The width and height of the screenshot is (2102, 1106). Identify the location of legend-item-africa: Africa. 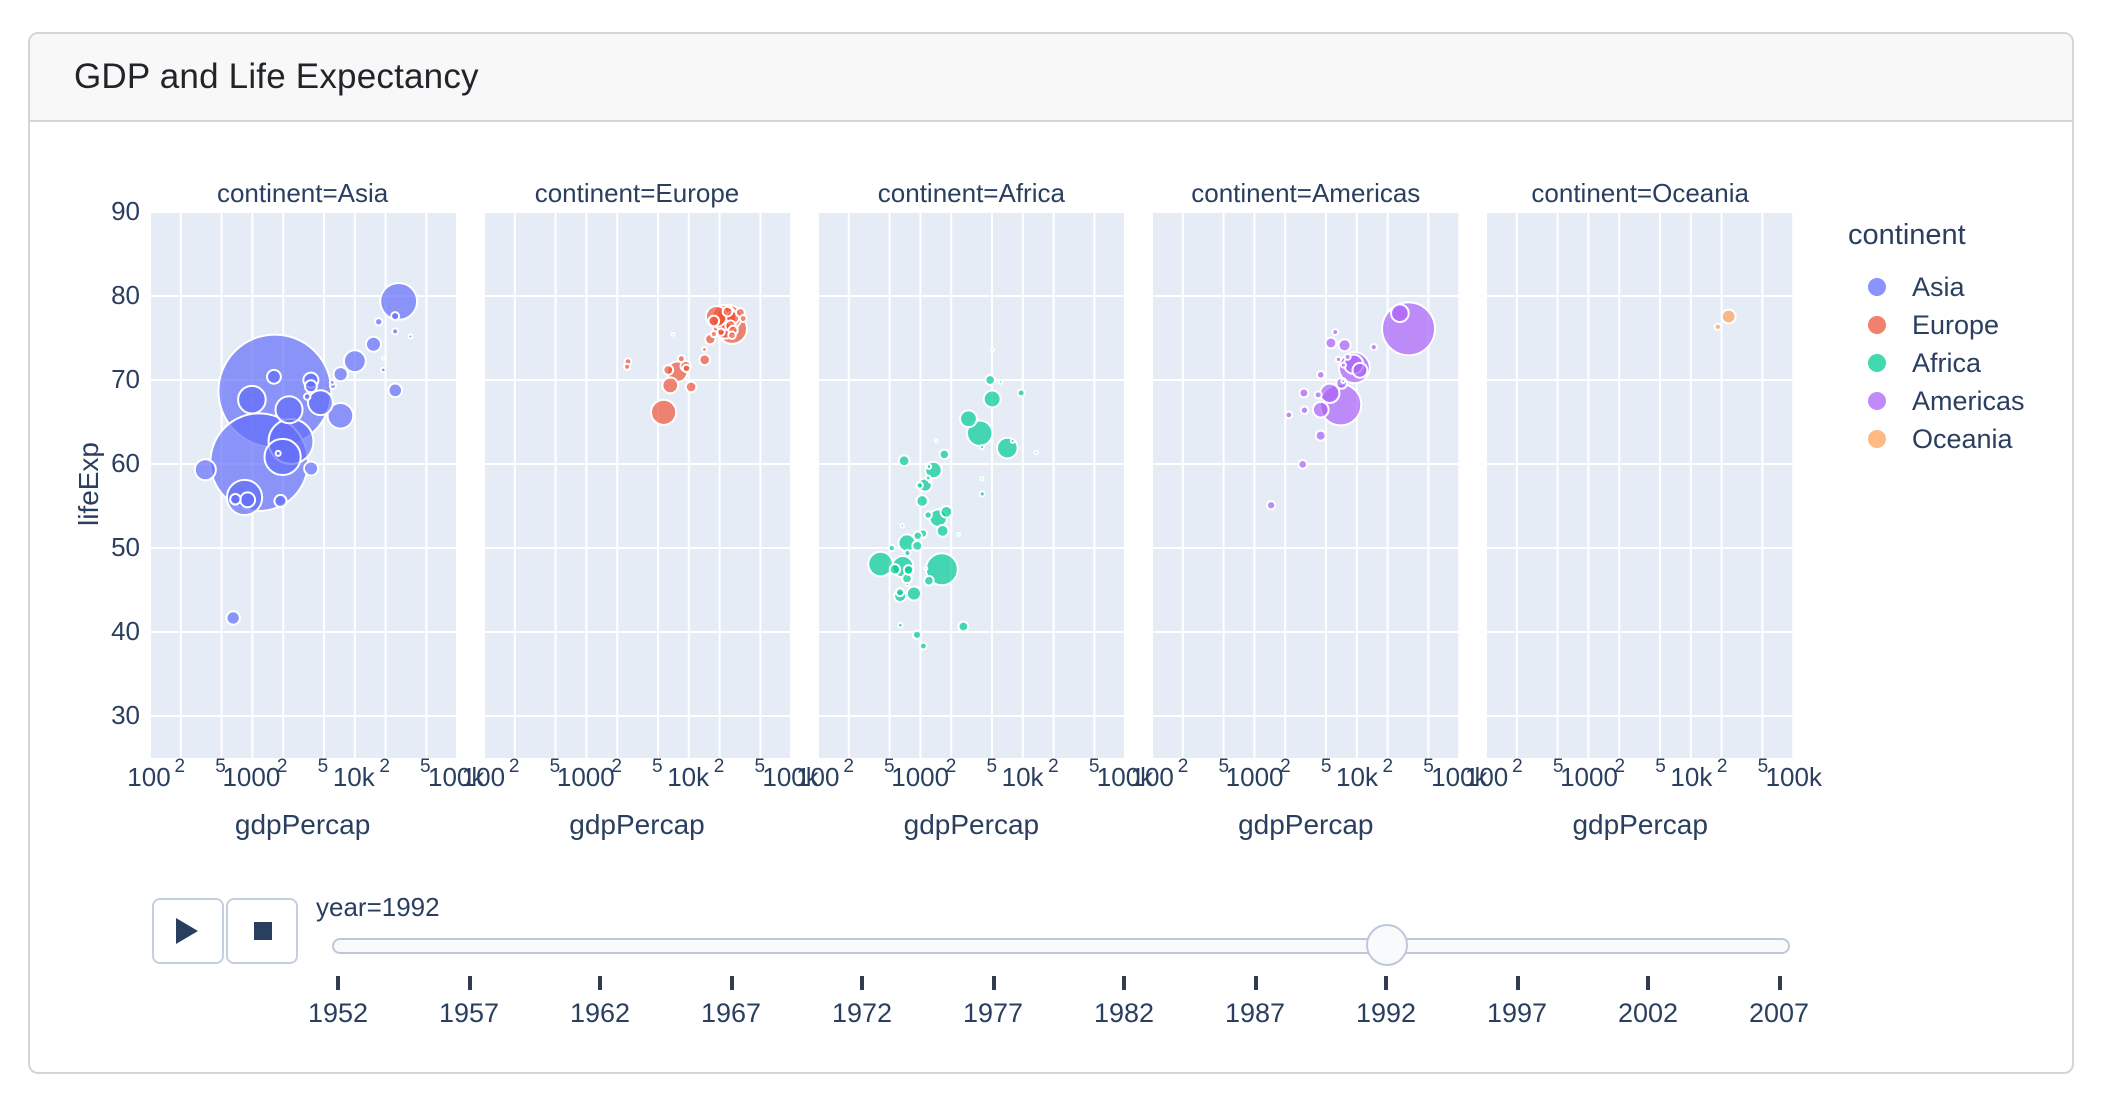
(1968, 363).